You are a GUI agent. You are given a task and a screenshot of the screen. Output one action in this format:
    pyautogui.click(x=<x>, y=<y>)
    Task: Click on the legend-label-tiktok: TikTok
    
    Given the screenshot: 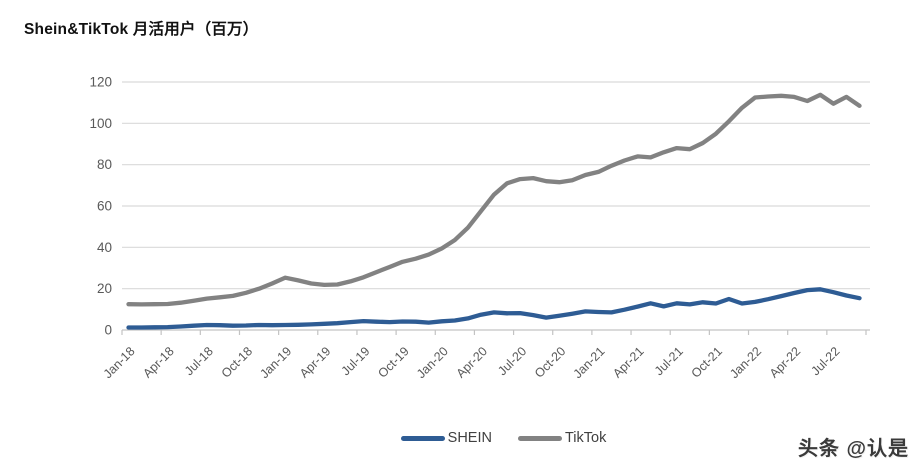 What is the action you would take?
    pyautogui.click(x=585, y=438)
    